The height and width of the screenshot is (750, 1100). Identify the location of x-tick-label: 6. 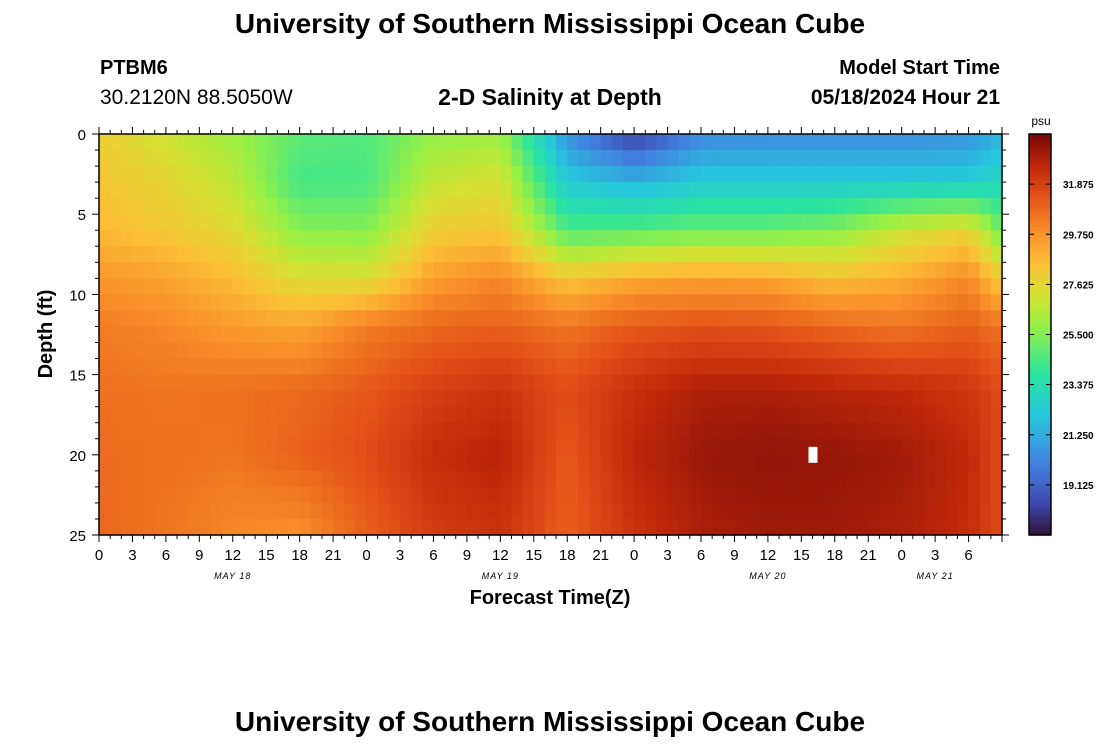
(166, 555).